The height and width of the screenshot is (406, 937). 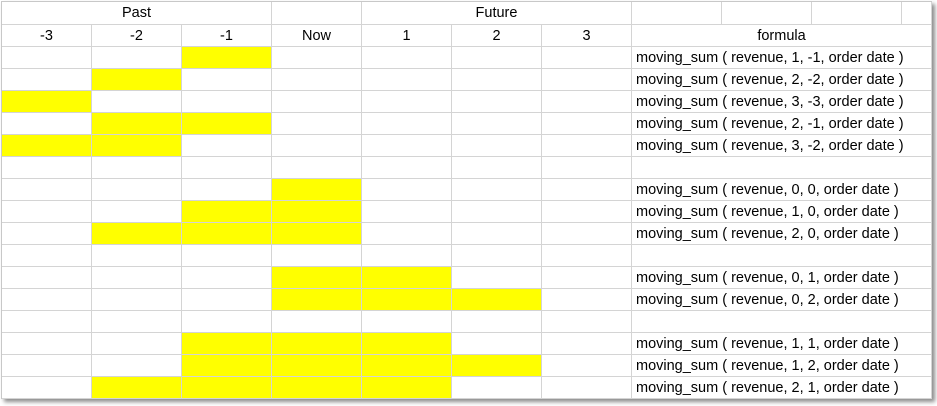 What do you see at coordinates (782, 234) in the screenshot?
I see `formula-cell: moving_sum ( revenue, 2, 0, order date )` at bounding box center [782, 234].